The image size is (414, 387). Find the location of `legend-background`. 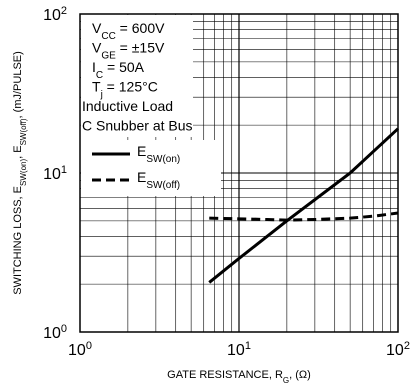

legend-background is located at coordinates (151, 168).